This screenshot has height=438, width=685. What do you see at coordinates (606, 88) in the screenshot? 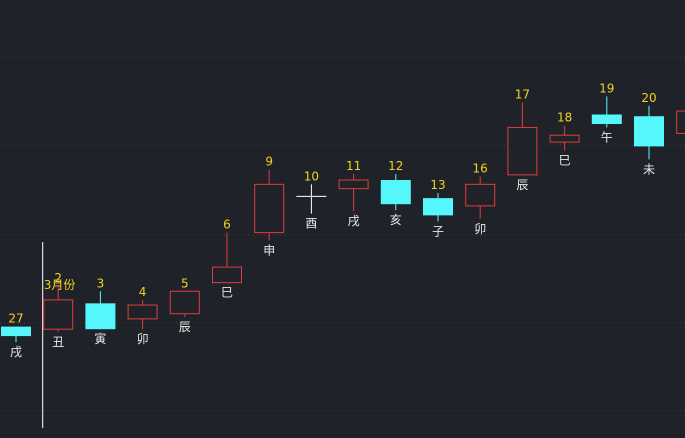
I see `candle-number-label: 19` at bounding box center [606, 88].